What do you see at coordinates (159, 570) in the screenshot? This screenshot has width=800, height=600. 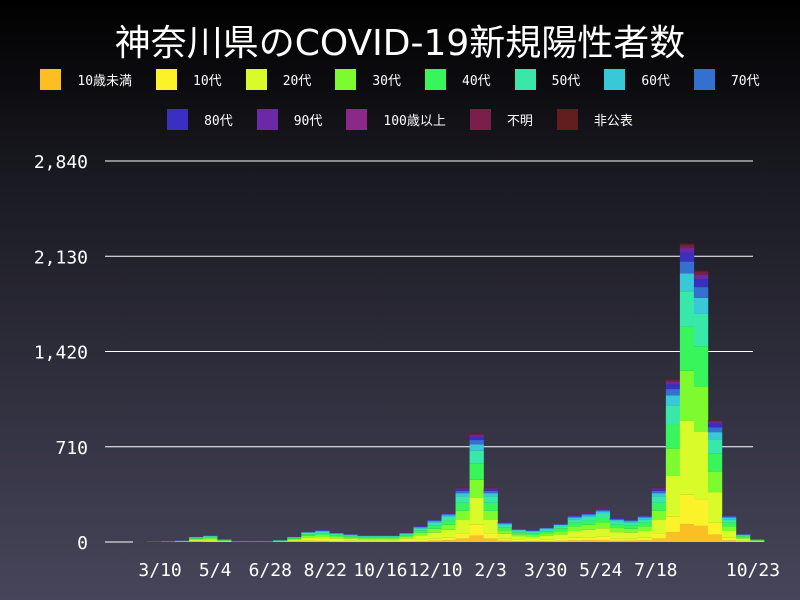 I see `x-tick-label: 3/10` at bounding box center [159, 570].